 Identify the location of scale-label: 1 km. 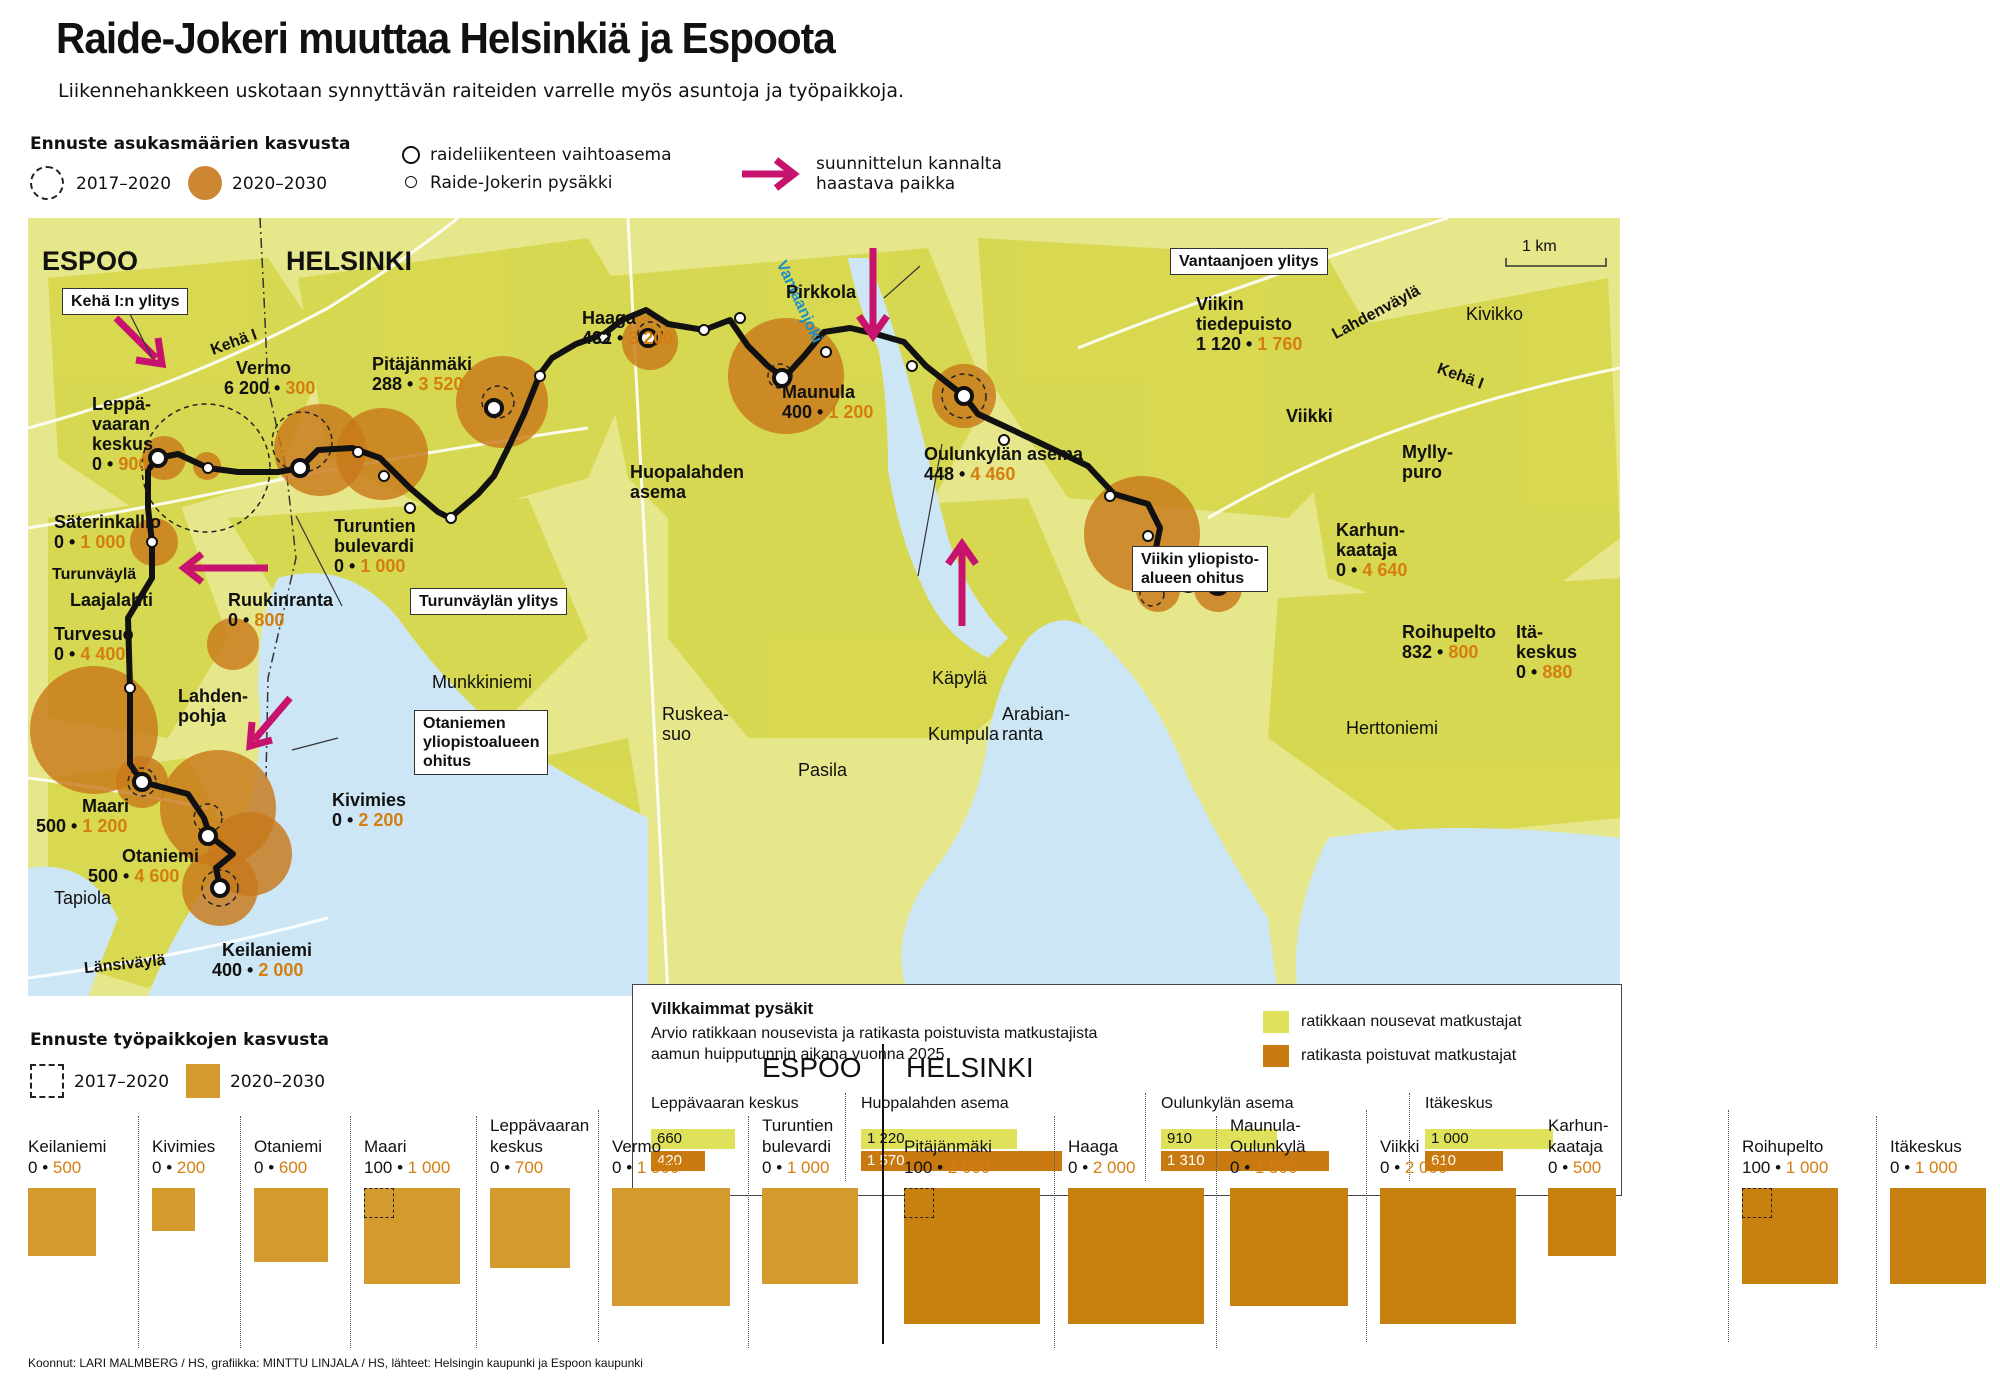
(1539, 246).